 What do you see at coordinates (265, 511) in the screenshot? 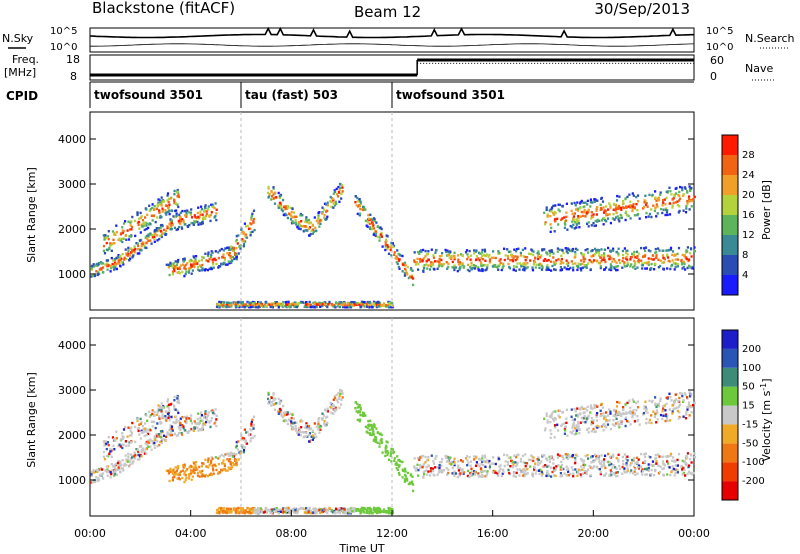
I see `velocity-cell-1970` at bounding box center [265, 511].